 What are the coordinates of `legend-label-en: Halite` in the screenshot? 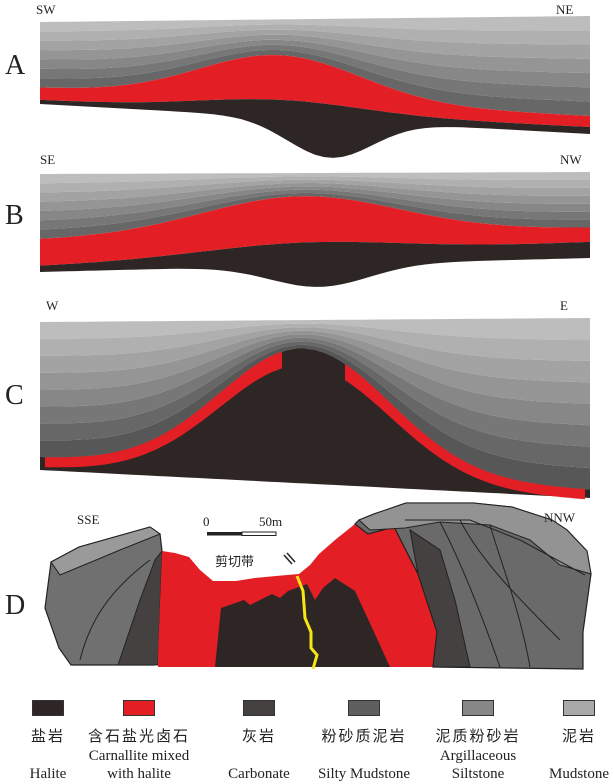 It's located at (48, 774).